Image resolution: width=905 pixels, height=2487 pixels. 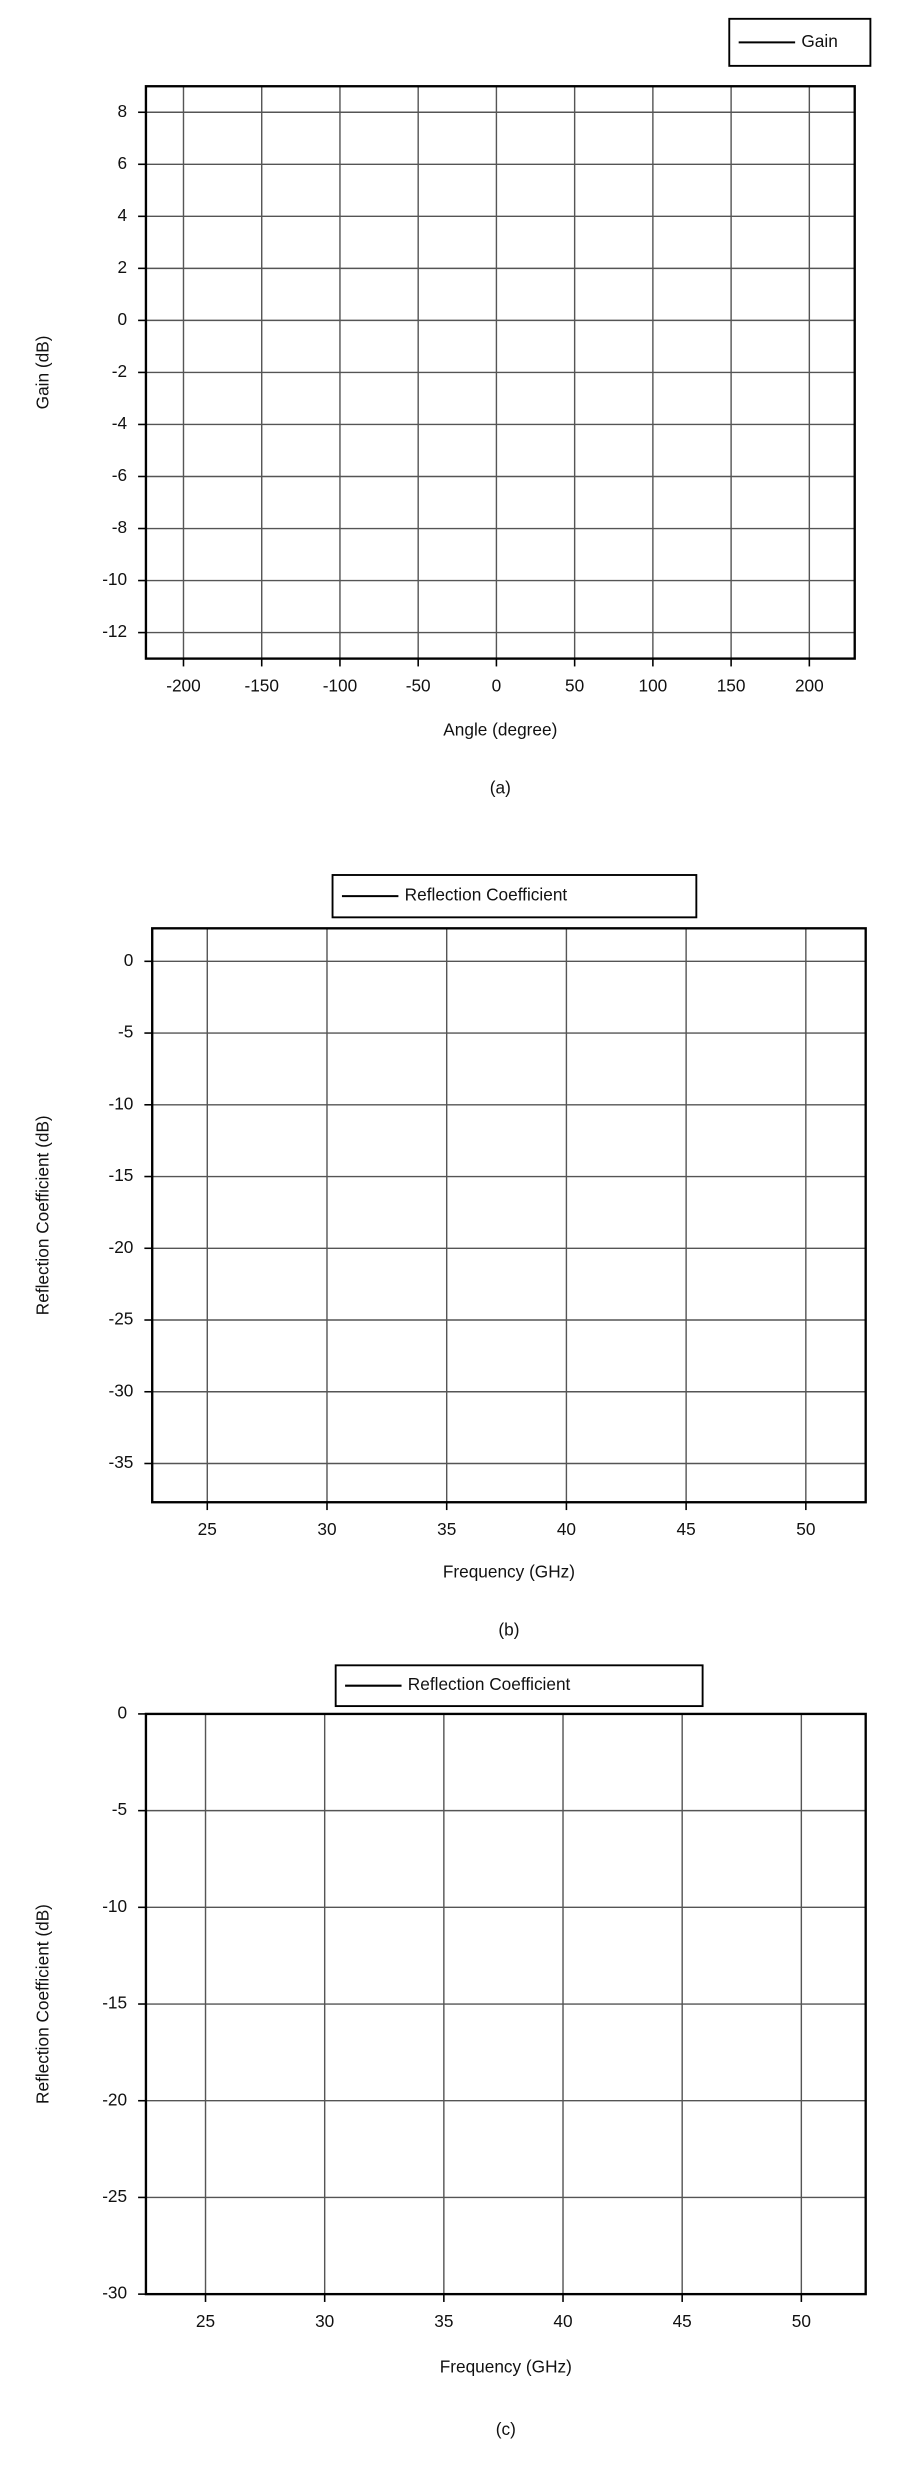 What do you see at coordinates (120, 423) in the screenshot?
I see `y-tick-label: -4` at bounding box center [120, 423].